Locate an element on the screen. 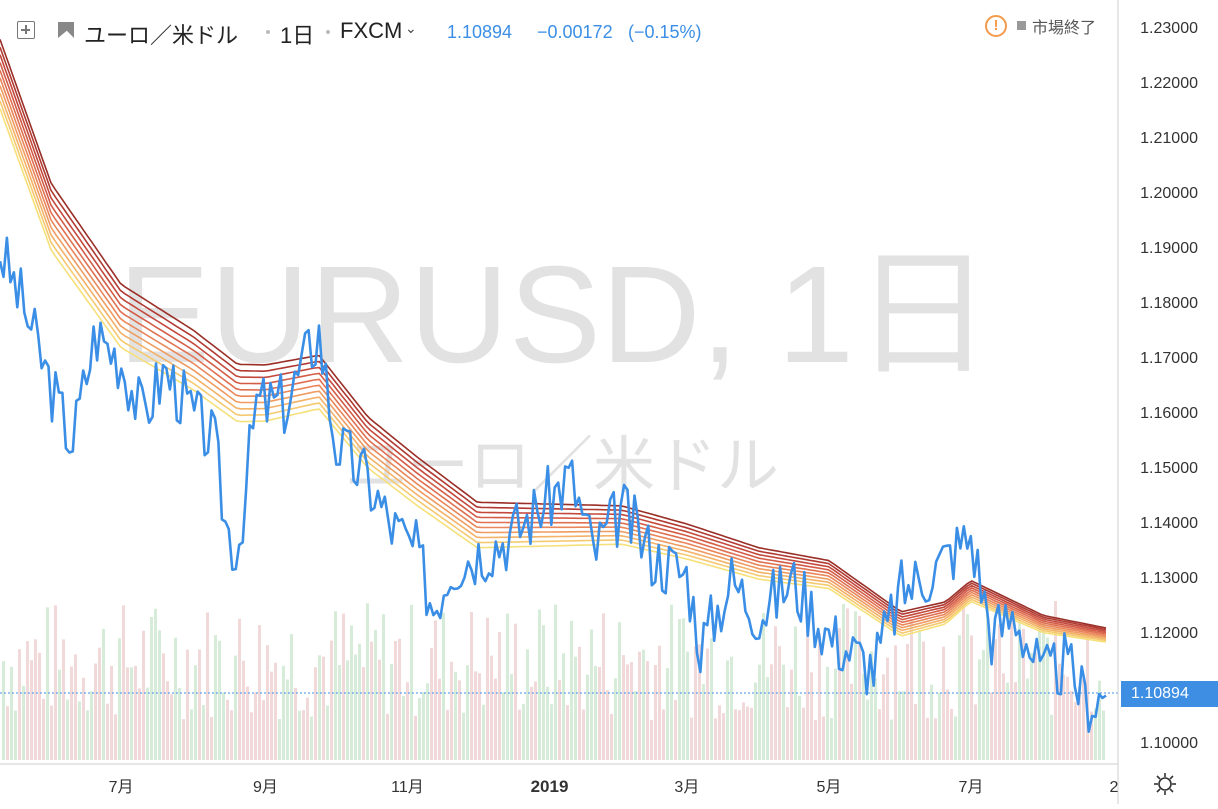  time-axis-label: 2 is located at coordinates (1114, 787).